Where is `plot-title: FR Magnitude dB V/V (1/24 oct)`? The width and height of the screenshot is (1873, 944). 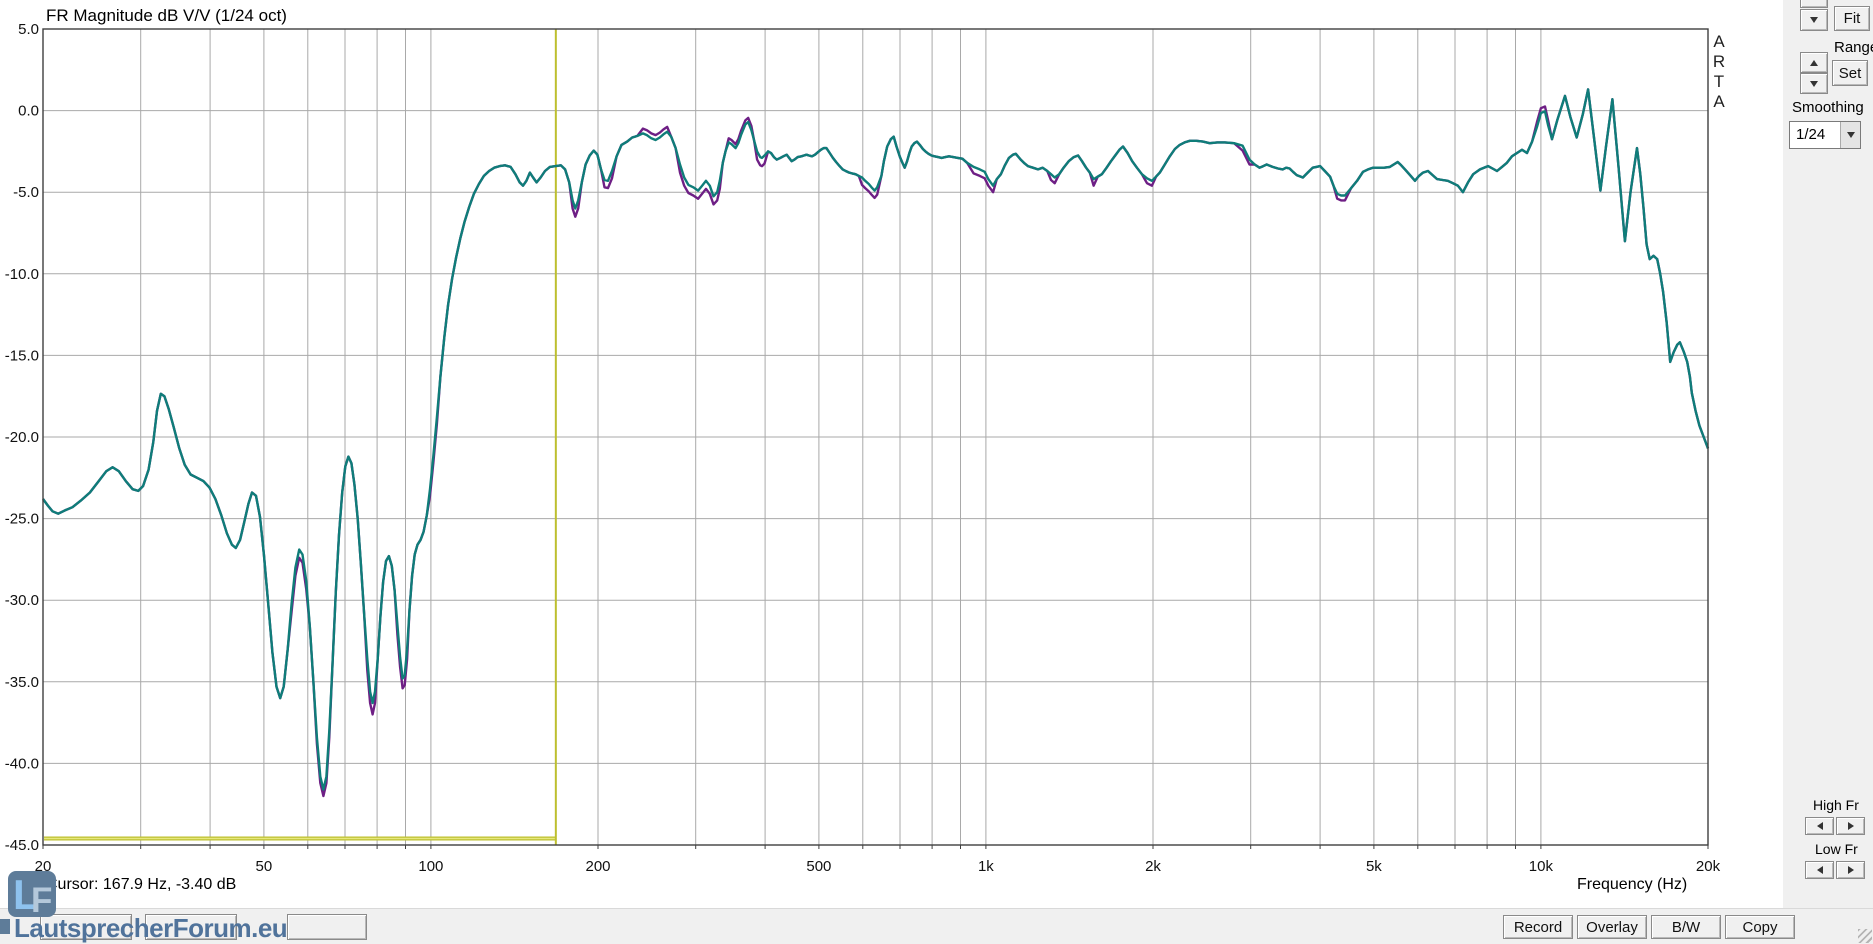
plot-title: FR Magnitude dB V/V (1/24 oct) is located at coordinates (166, 15).